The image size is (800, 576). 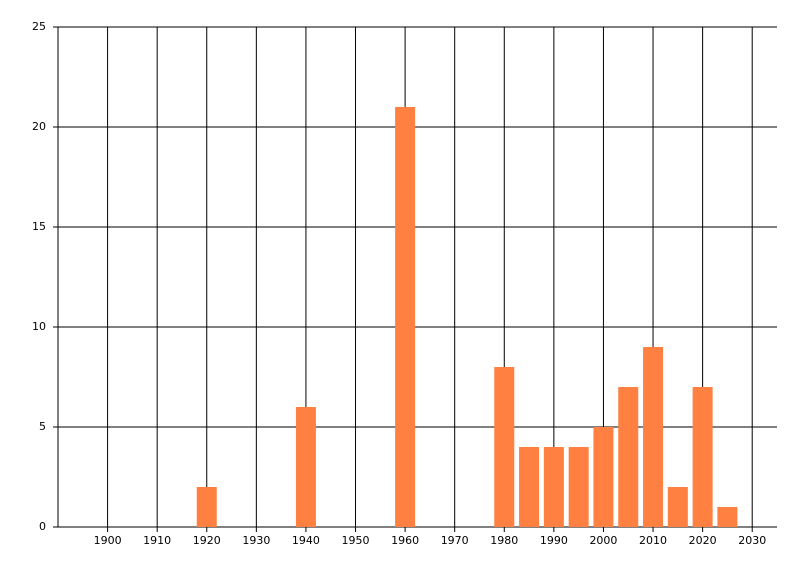 I want to click on x-tick-label: 1990, so click(x=554, y=540).